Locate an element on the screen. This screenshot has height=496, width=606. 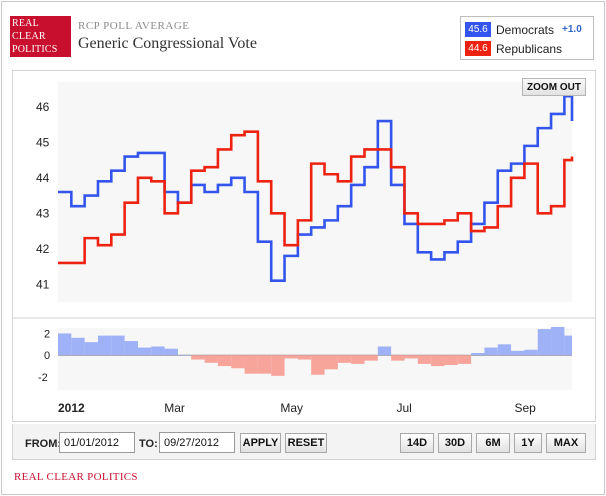
to-label: TO: is located at coordinates (148, 444).